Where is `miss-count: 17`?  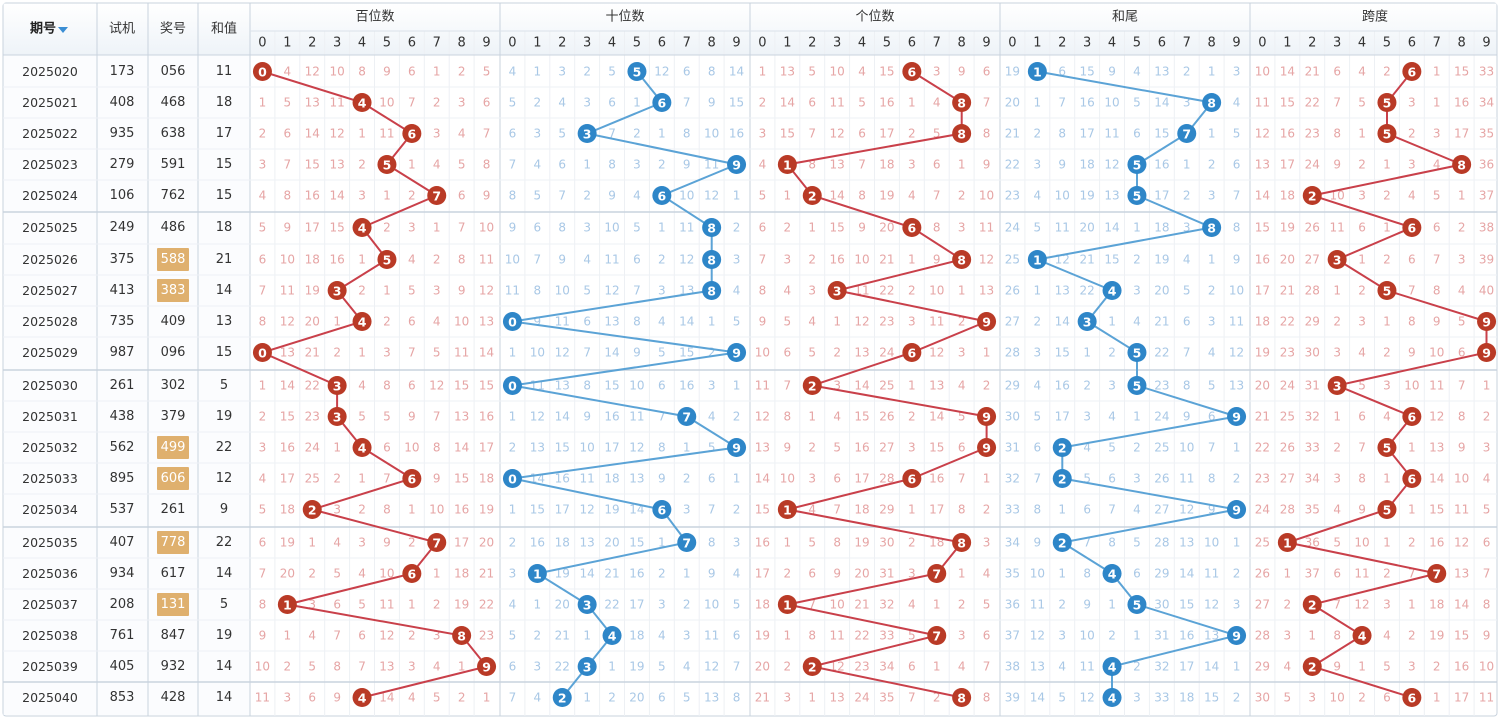 miss-count: 17 is located at coordinates (1287, 165).